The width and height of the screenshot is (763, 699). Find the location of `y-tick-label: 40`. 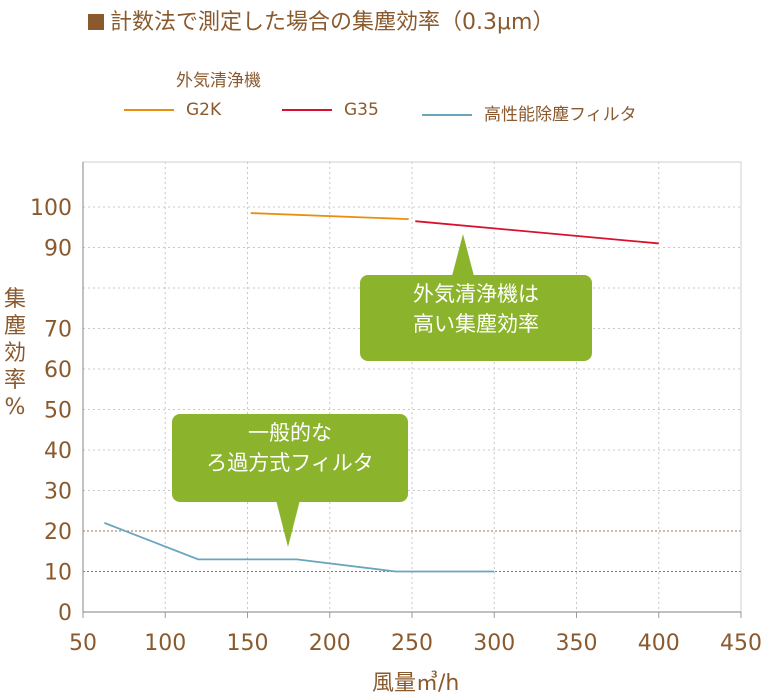

y-tick-label: 40 is located at coordinates (58, 451).